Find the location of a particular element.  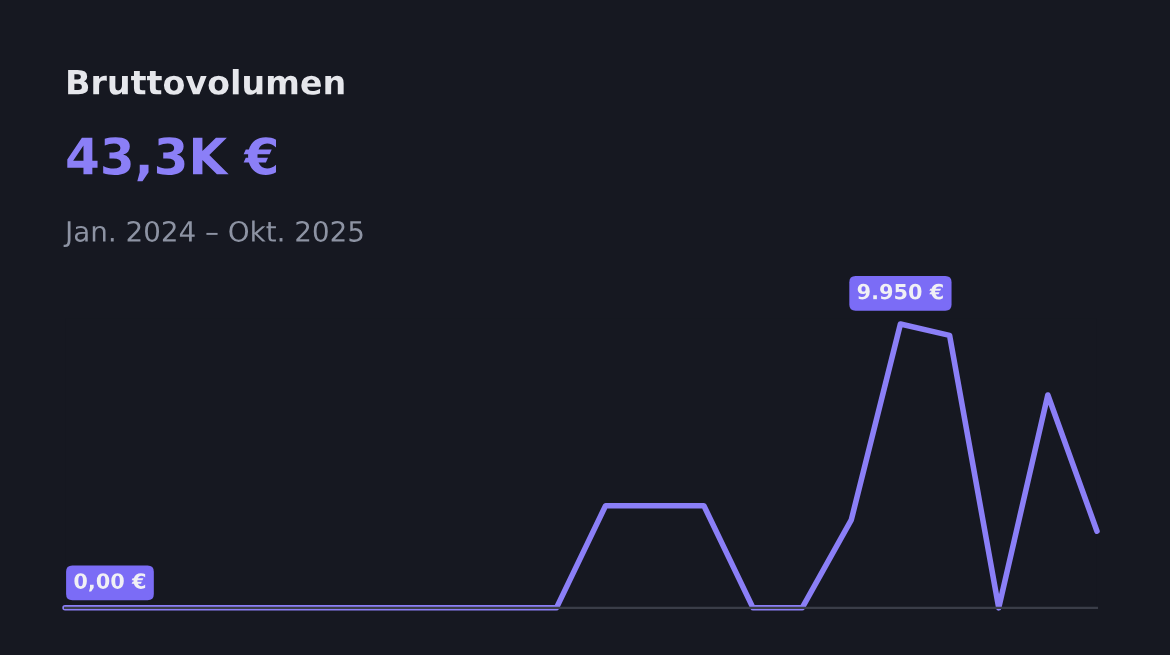

text: 9.950 € is located at coordinates (900, 291).